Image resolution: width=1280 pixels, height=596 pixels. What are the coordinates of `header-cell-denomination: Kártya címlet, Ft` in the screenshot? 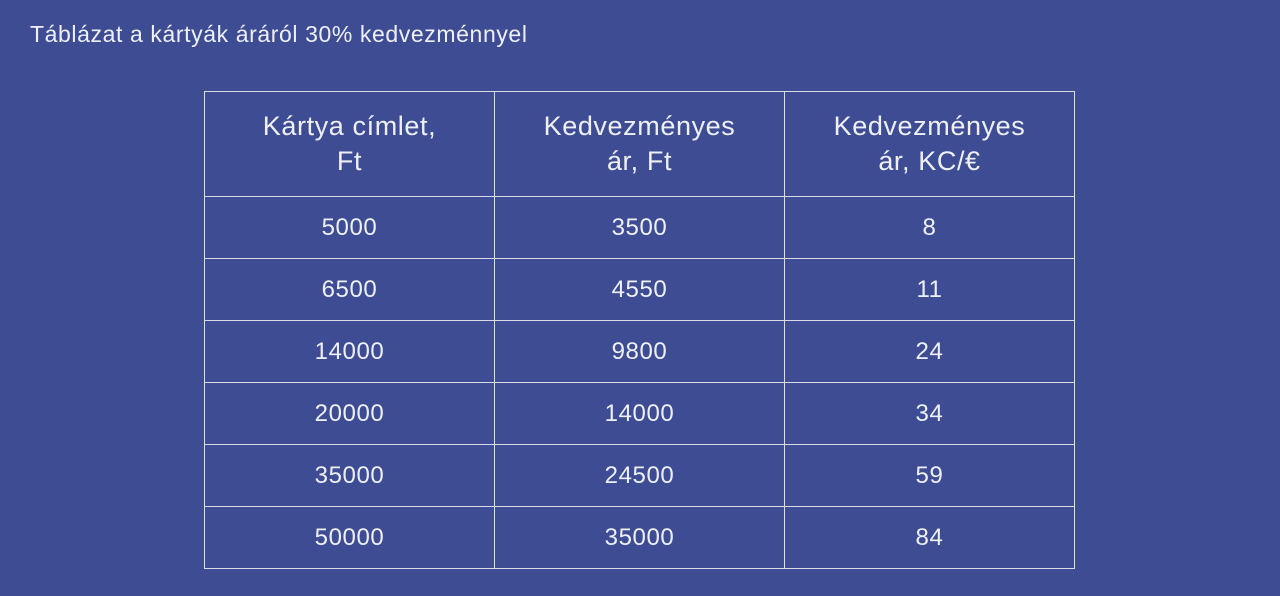 It's located at (349, 144).